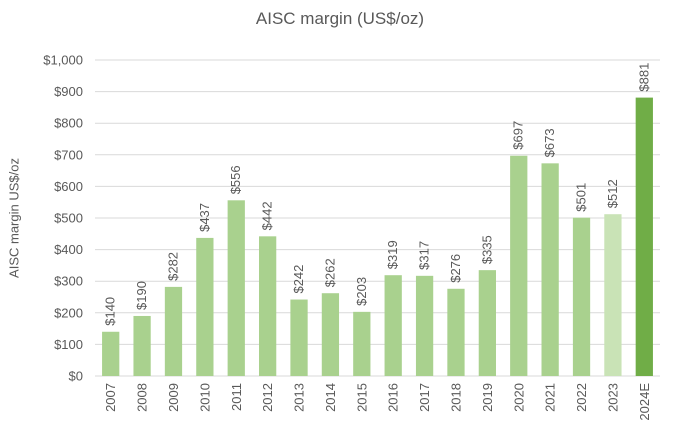 This screenshot has height=441, width=680. Describe the element at coordinates (455, 268) in the screenshot. I see `data-label: $276` at that location.